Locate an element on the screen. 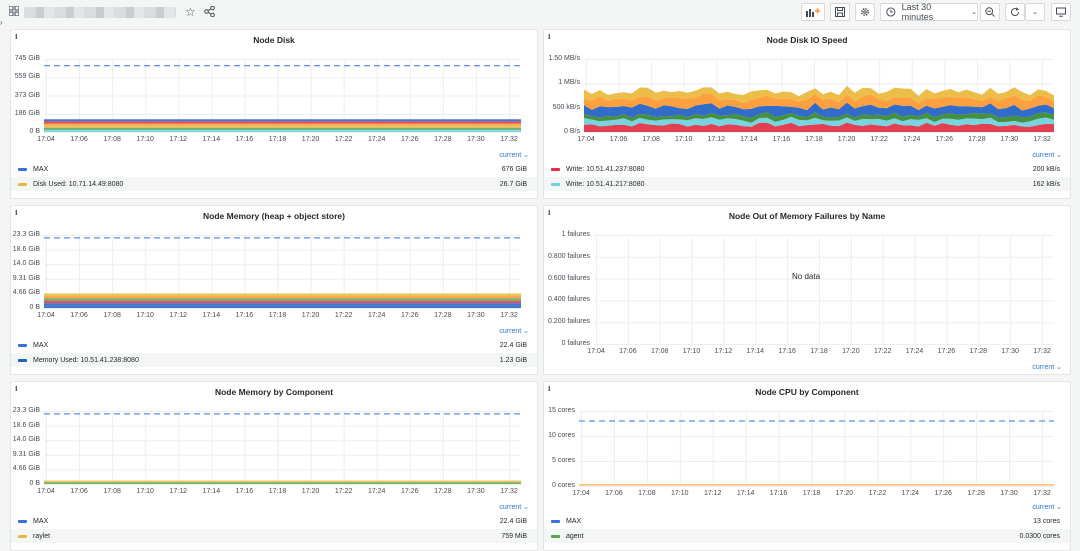 The height and width of the screenshot is (551, 1080). panel-title: Node Disk is located at coordinates (274, 40).